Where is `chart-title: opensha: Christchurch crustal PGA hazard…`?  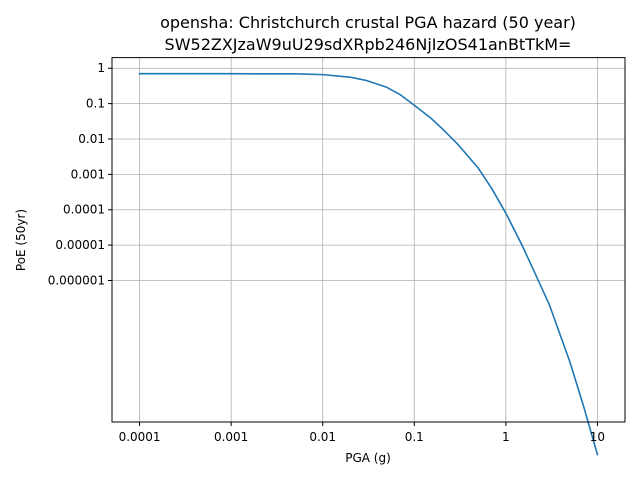
chart-title: opensha: Christchurch crustal PGA hazard… is located at coordinates (368, 22).